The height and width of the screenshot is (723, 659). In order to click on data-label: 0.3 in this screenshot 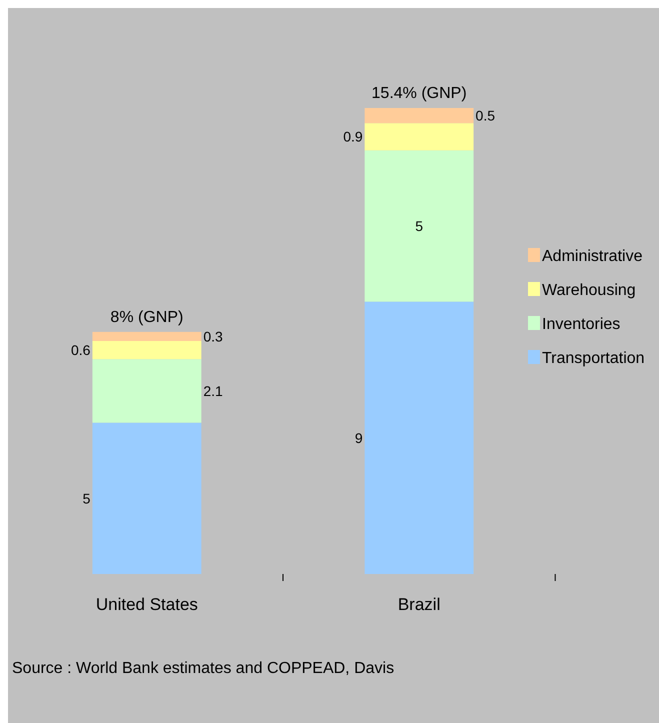, I will do `click(213, 336)`.